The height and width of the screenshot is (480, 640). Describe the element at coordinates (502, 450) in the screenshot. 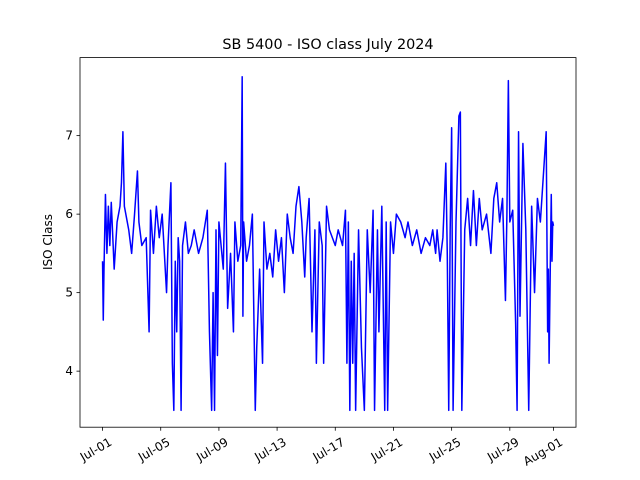

I see `x-tick-label: Jul-29` at that location.